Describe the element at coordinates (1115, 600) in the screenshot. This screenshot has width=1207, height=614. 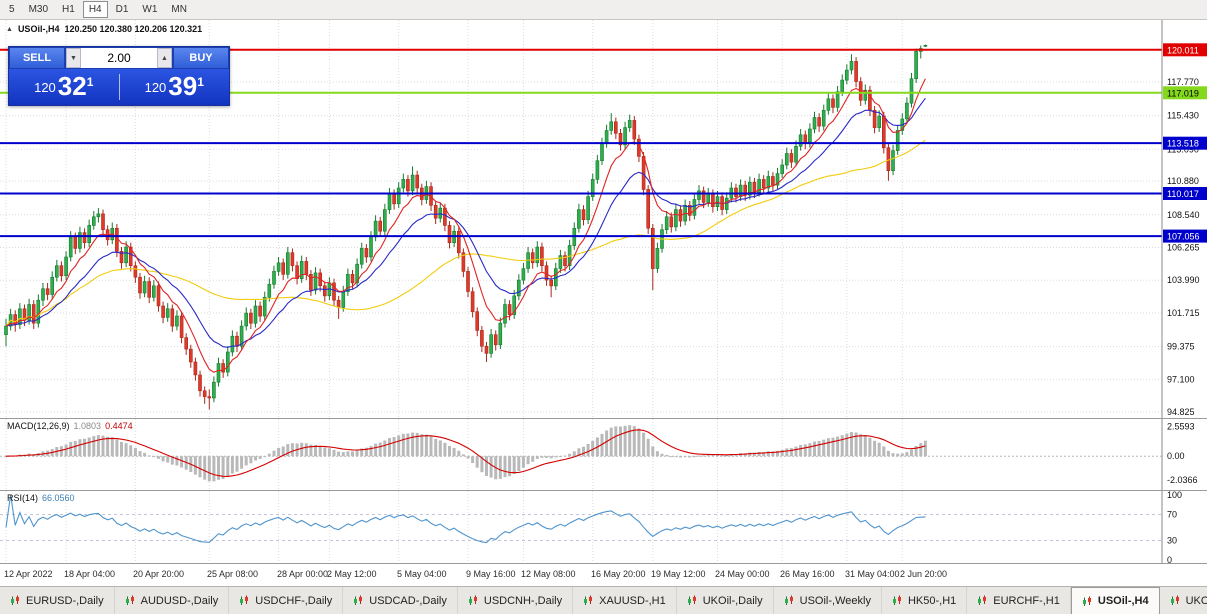
I see `chart-tab: USOil-,H4` at that location.